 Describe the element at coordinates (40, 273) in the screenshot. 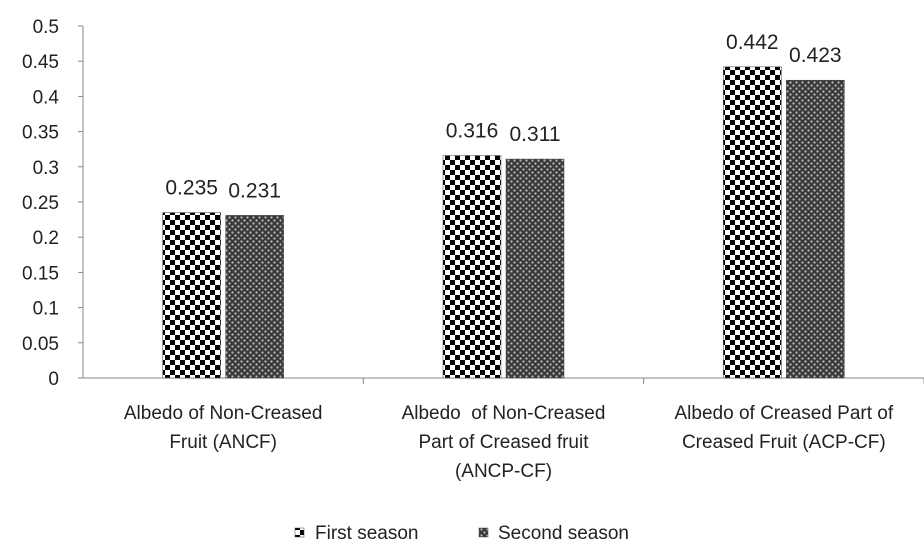

I see `y-tick-label: 0.15` at that location.